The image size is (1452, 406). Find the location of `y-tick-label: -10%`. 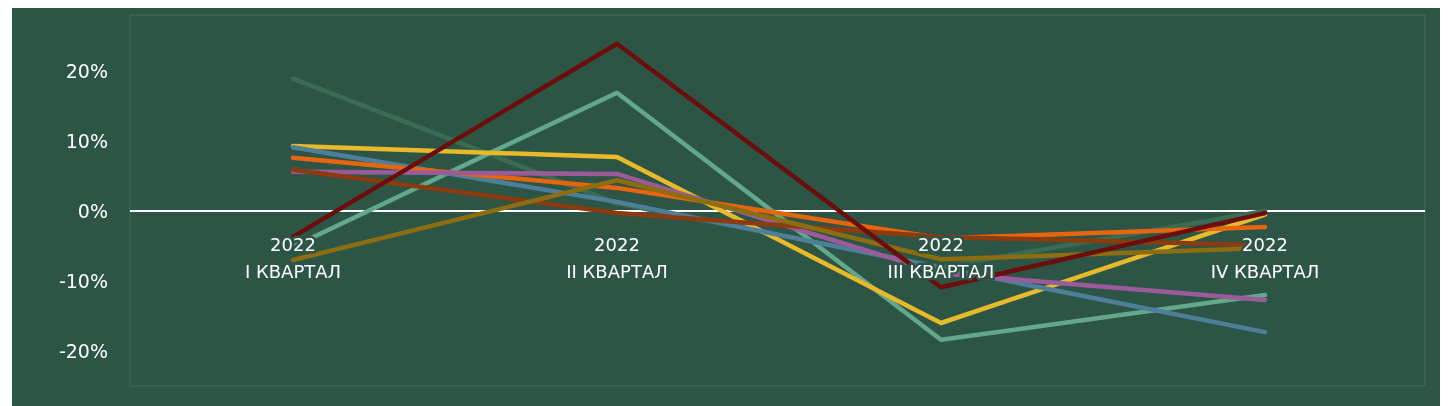

y-tick-label: -10% is located at coordinates (83, 280).